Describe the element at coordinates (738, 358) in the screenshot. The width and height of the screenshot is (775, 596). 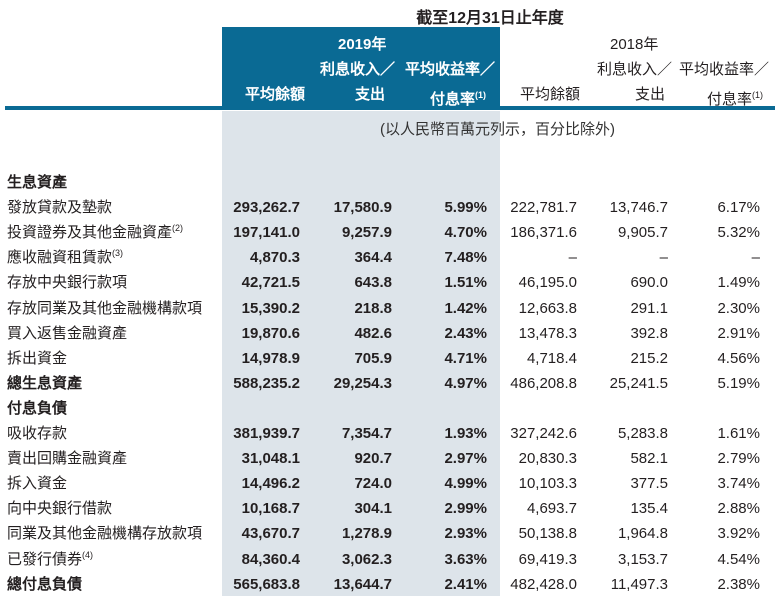
I see `yield-2018: 4.56%` at that location.